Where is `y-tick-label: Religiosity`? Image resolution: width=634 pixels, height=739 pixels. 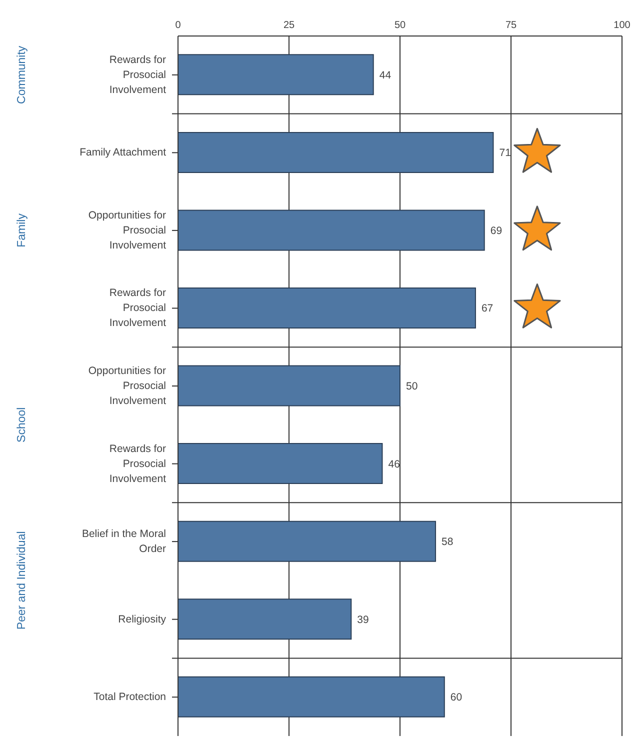 y-tick-label: Religiosity is located at coordinates (142, 619).